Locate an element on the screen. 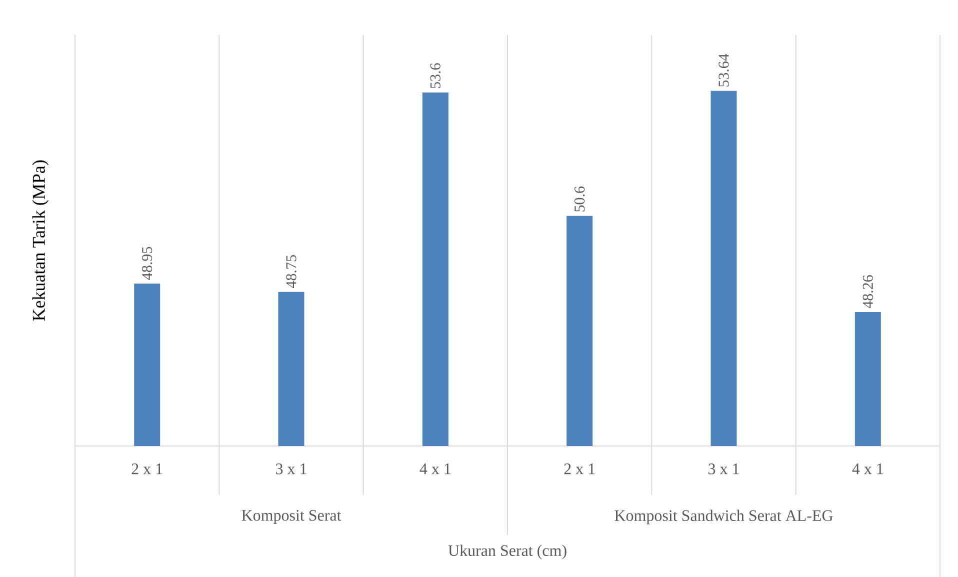 The image size is (958, 577). data-label: 53.64 is located at coordinates (723, 70).